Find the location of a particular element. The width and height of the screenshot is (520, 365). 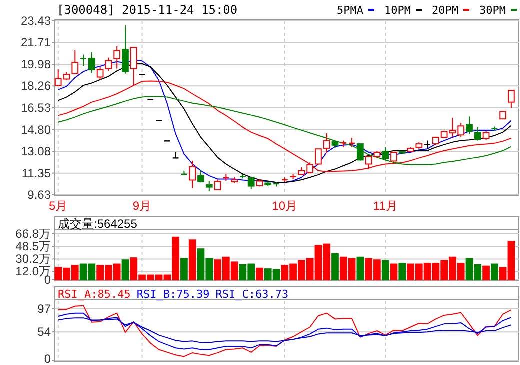

y-tick-label: 19.98 is located at coordinates (36, 65).